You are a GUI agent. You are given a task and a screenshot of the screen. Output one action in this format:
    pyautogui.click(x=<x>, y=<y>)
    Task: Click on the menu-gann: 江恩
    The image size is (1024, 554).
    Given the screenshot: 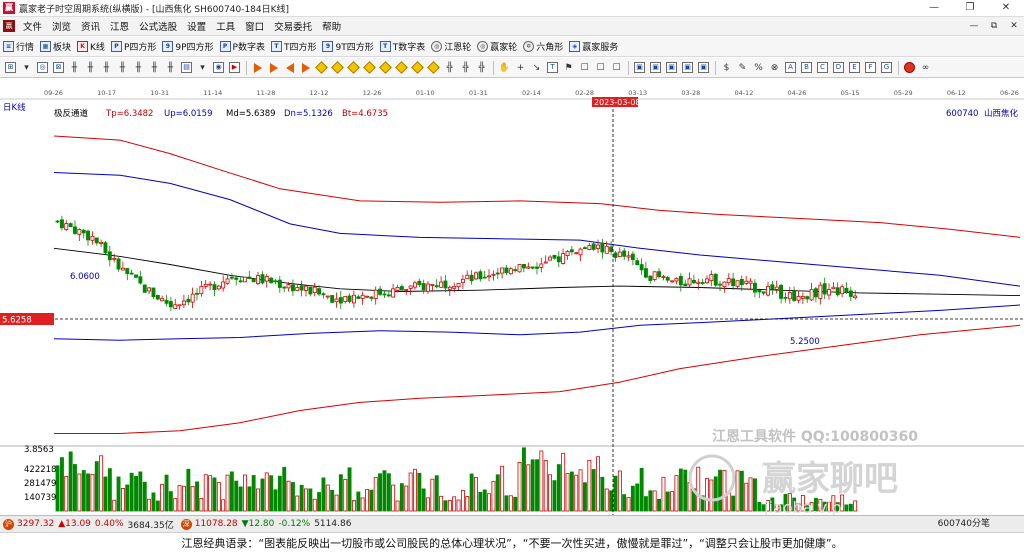 What is the action you would take?
    pyautogui.click(x=120, y=27)
    